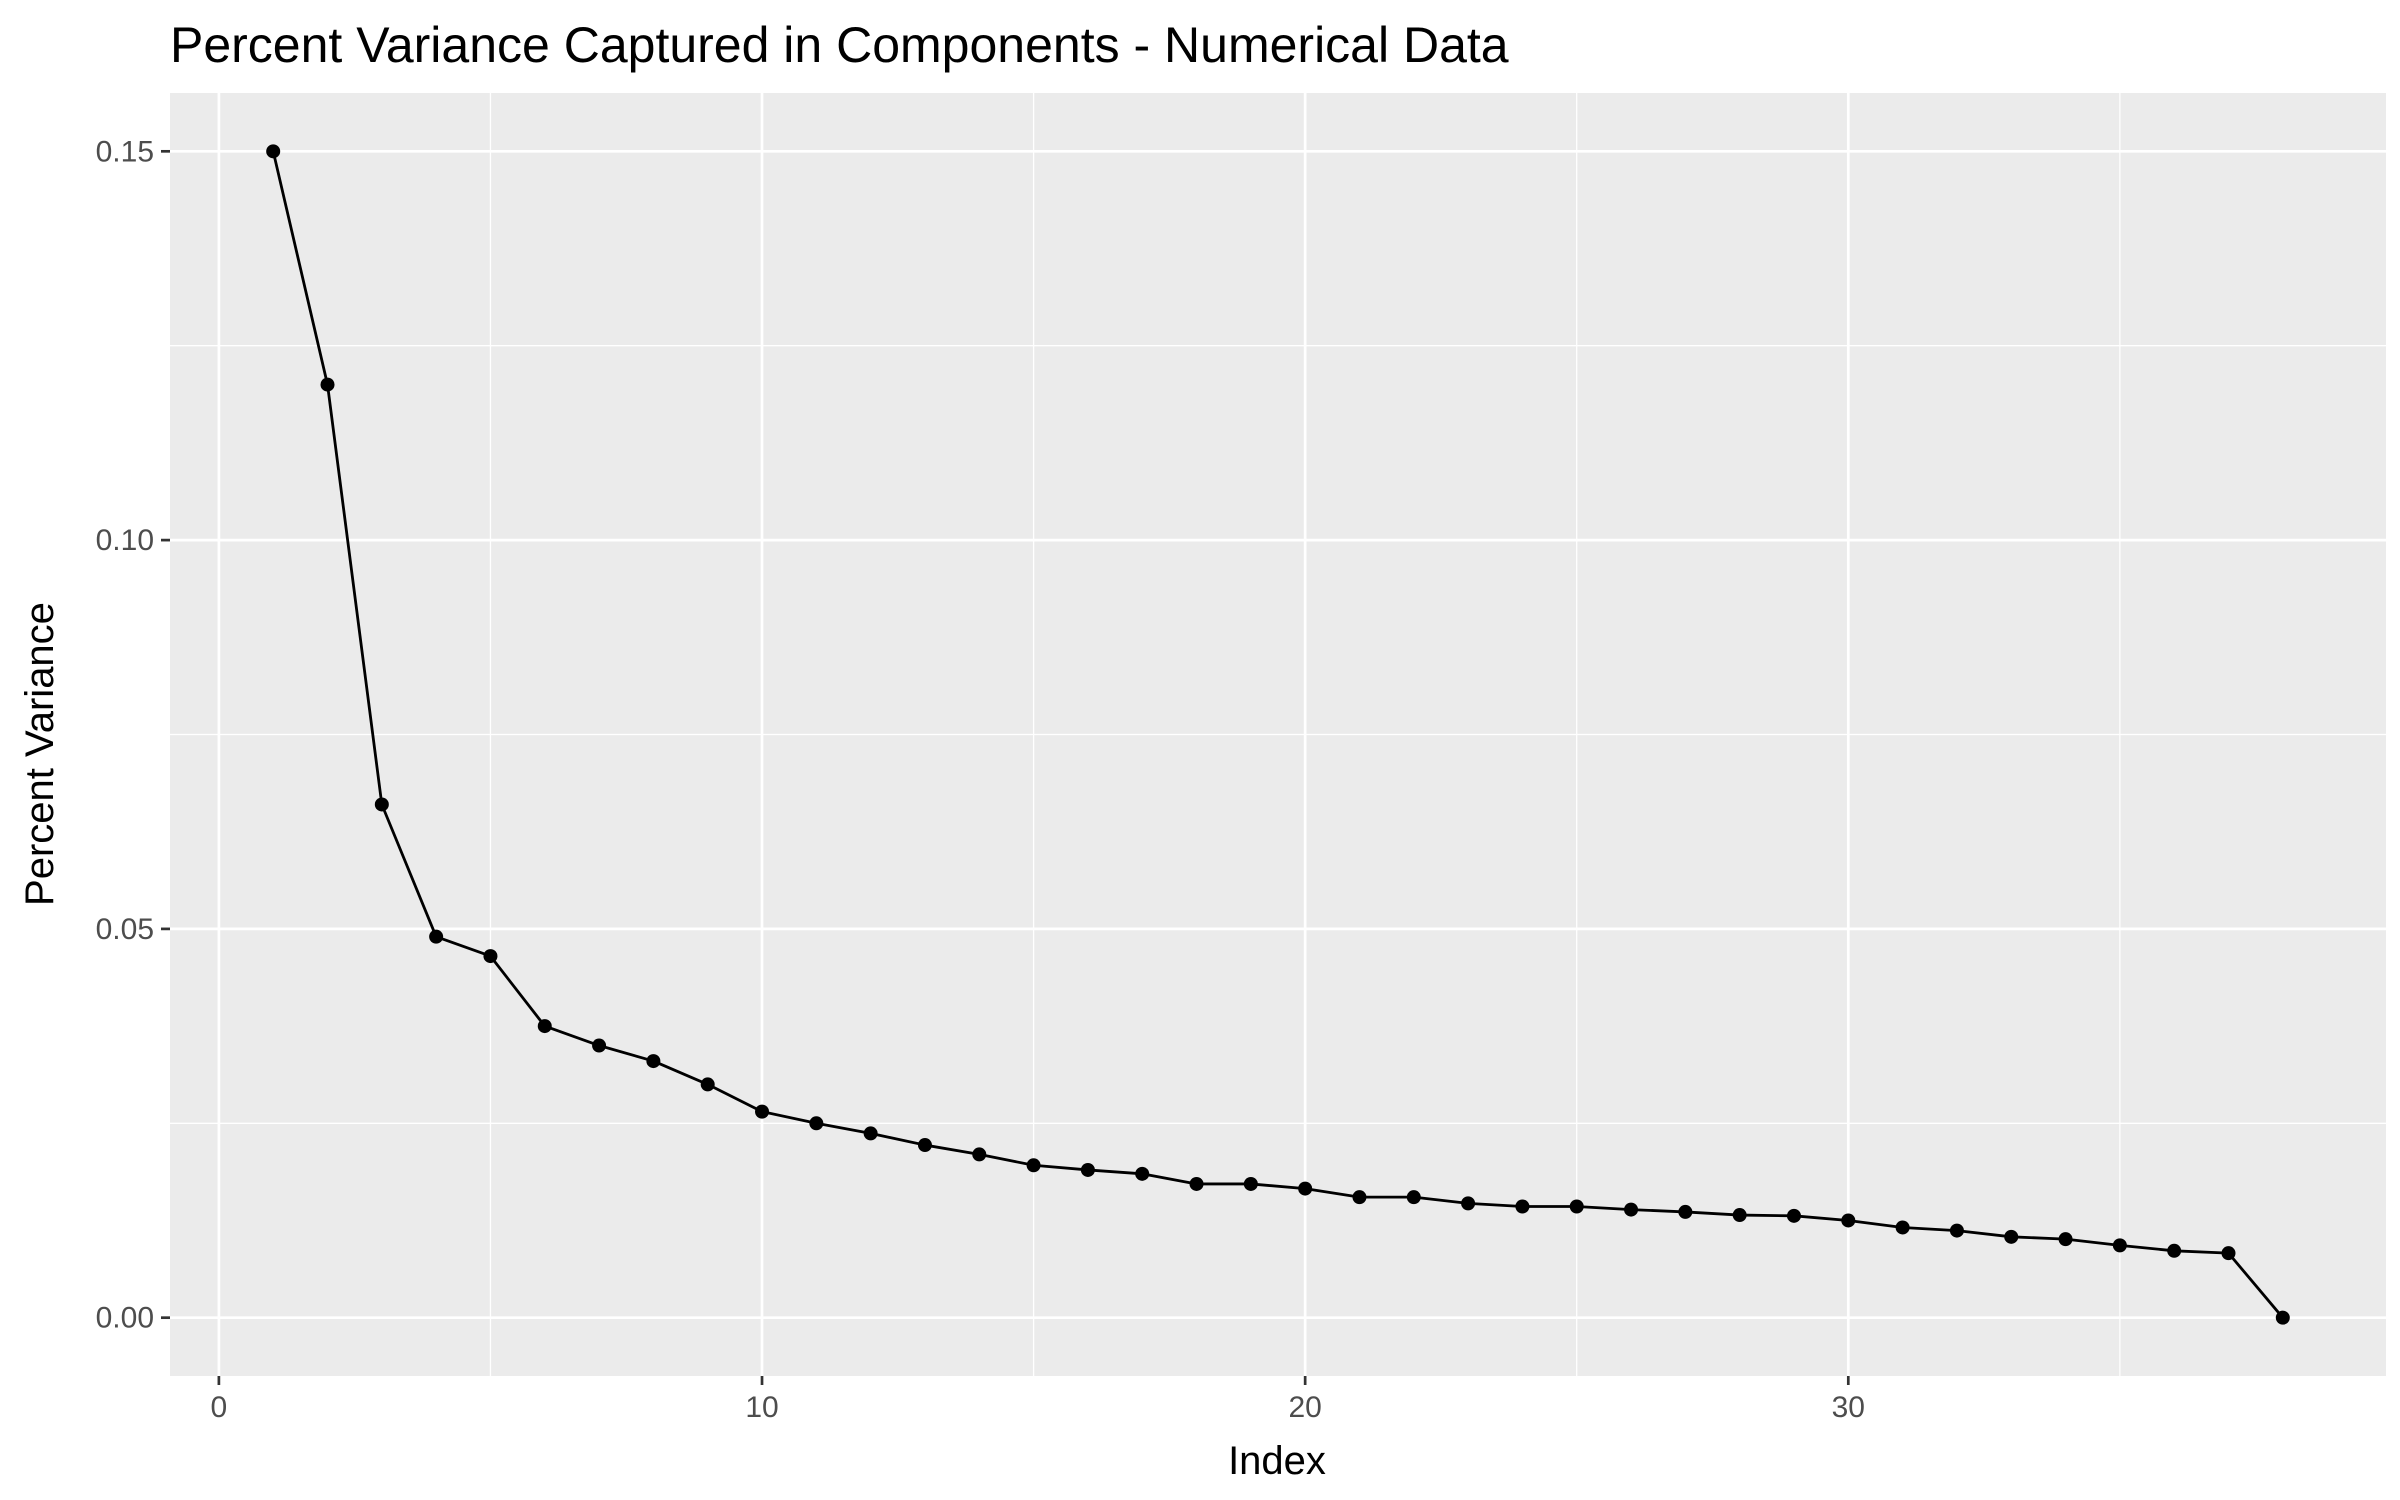 This screenshot has height=1500, width=2400. I want to click on y-axis-title: Percent Variance, so click(40, 754).